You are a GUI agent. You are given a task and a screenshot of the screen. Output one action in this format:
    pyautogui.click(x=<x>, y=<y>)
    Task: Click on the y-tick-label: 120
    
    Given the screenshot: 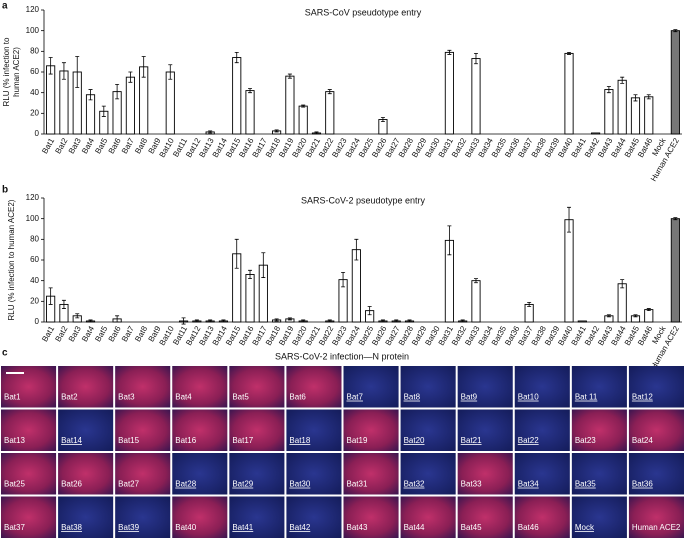 What is the action you would take?
    pyautogui.click(x=33, y=197)
    